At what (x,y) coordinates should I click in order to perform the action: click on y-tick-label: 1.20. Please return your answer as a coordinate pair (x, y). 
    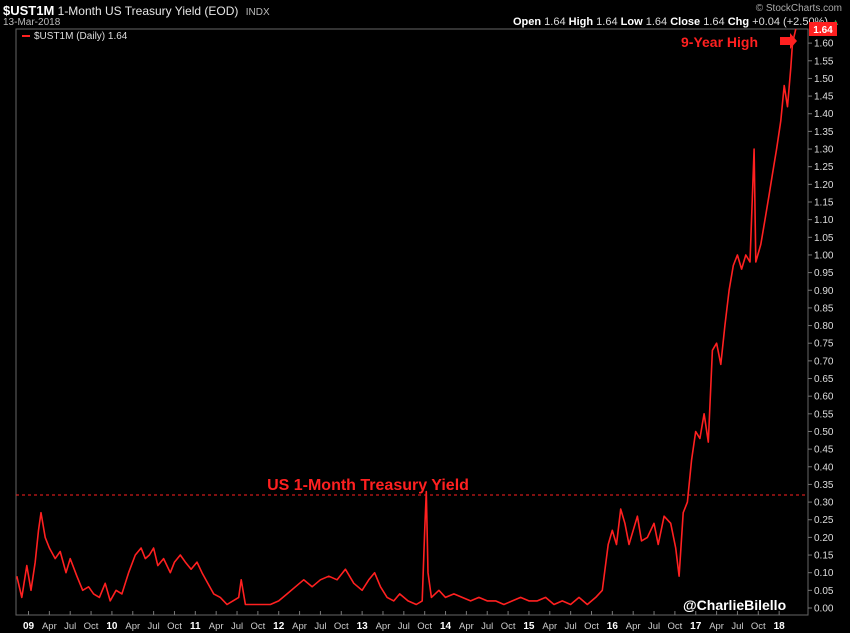
    Looking at the image, I should click on (824, 185).